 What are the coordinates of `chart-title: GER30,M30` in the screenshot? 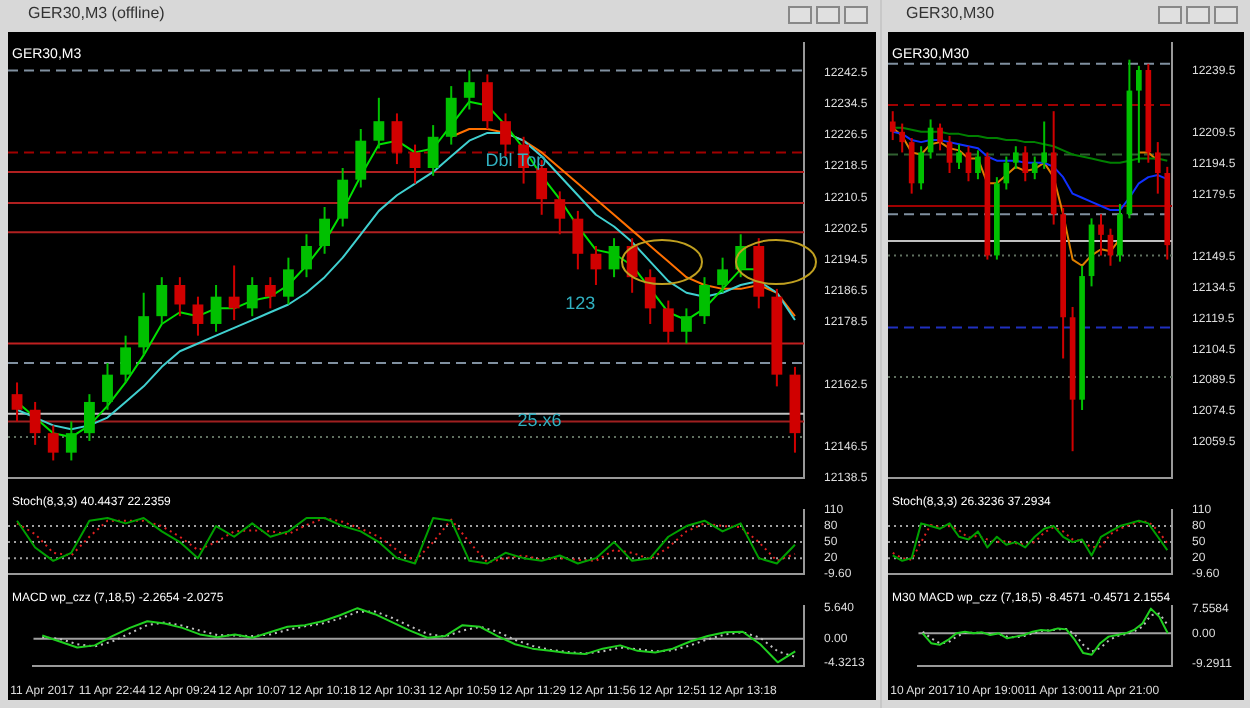 It's located at (950, 13).